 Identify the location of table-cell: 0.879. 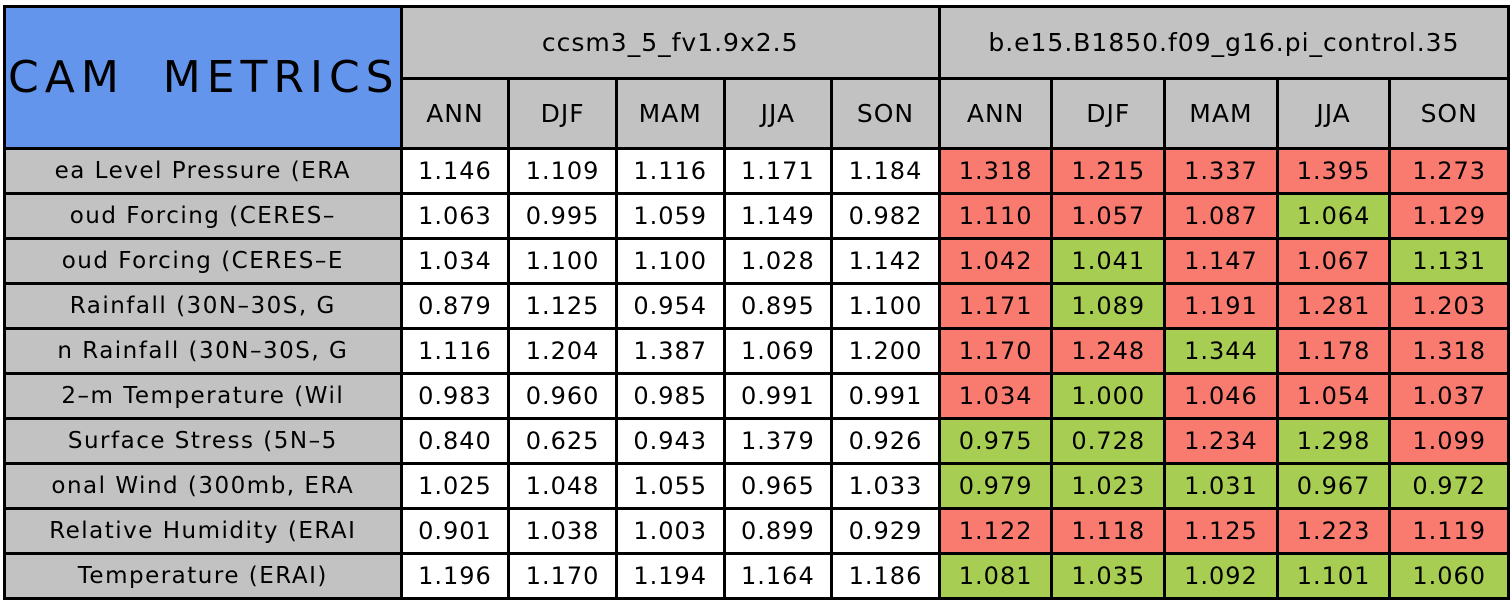
(455, 306).